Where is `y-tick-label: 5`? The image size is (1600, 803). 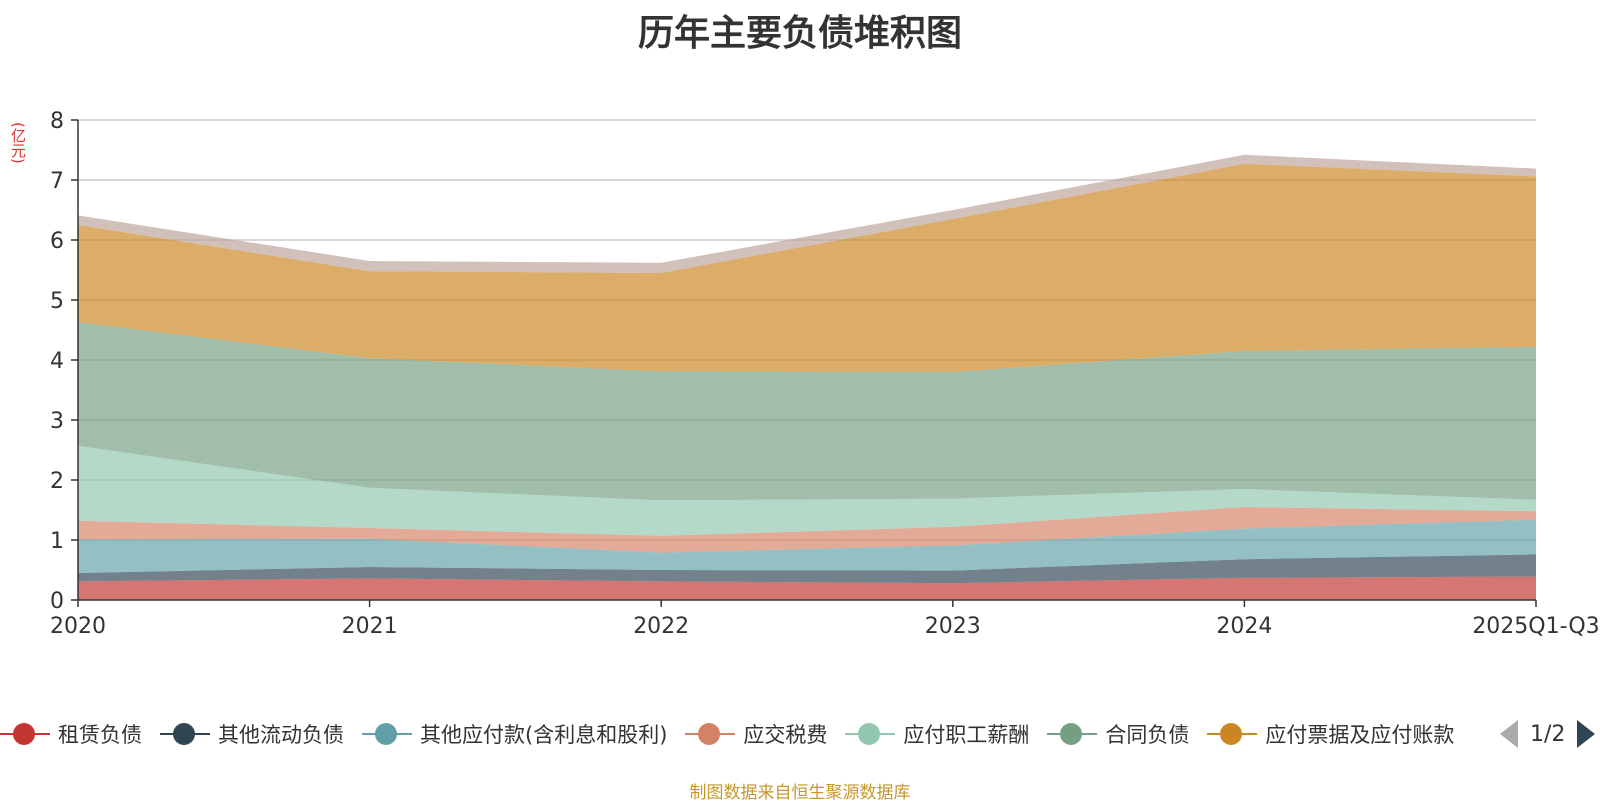 y-tick-label: 5 is located at coordinates (57, 301).